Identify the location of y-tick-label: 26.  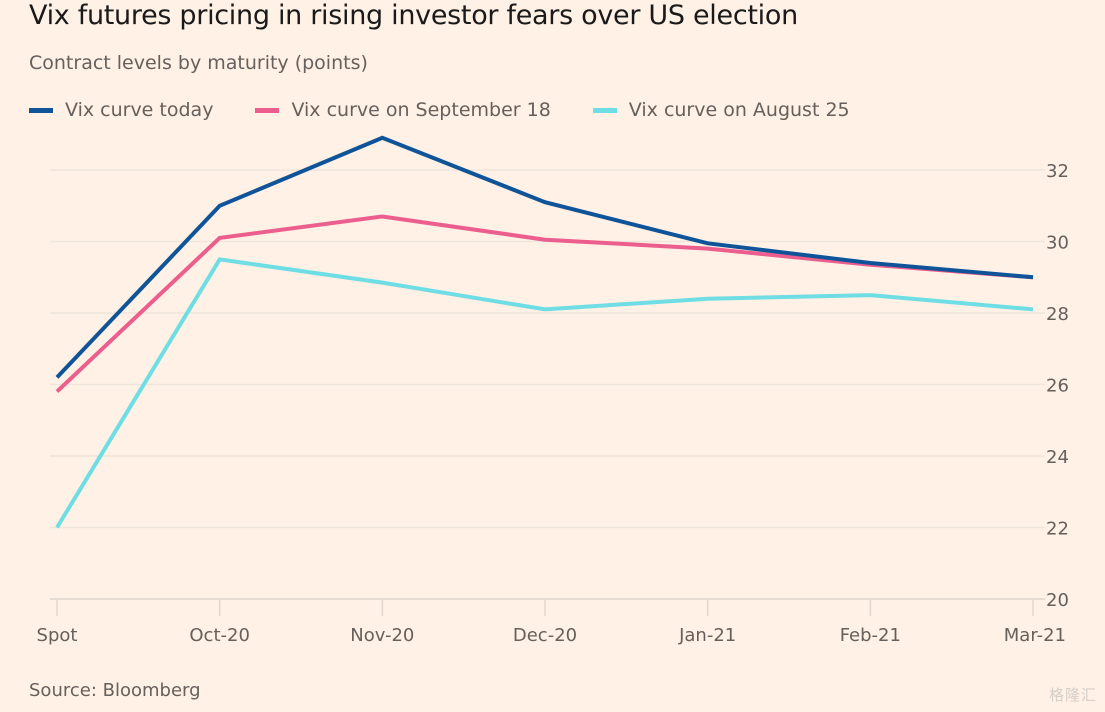
(1057, 386).